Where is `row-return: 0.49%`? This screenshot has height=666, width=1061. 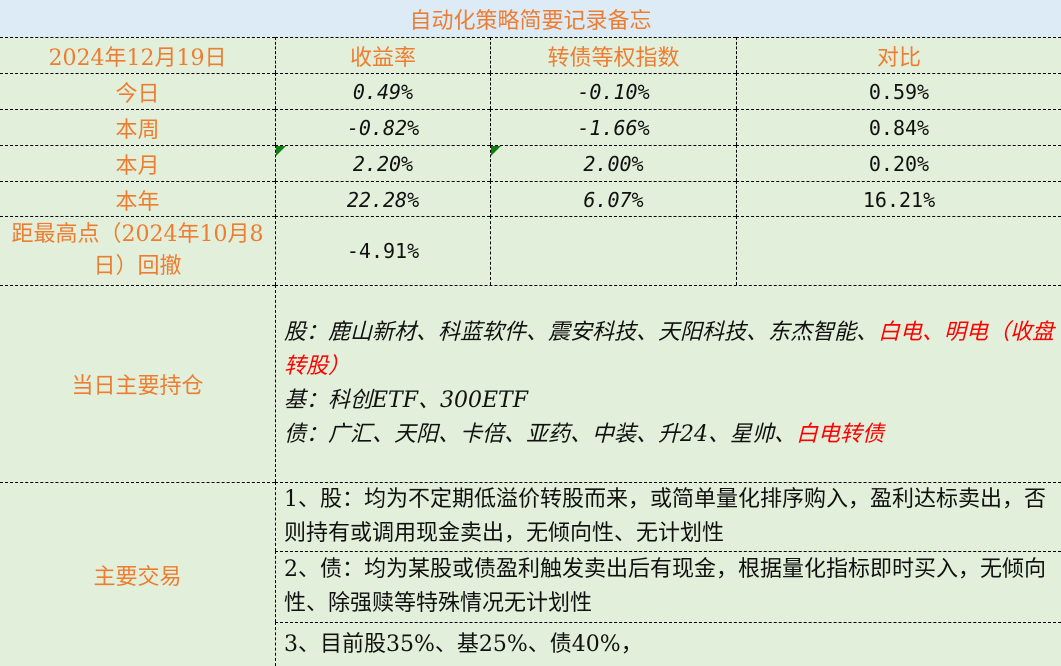 row-return: 0.49% is located at coordinates (382, 91).